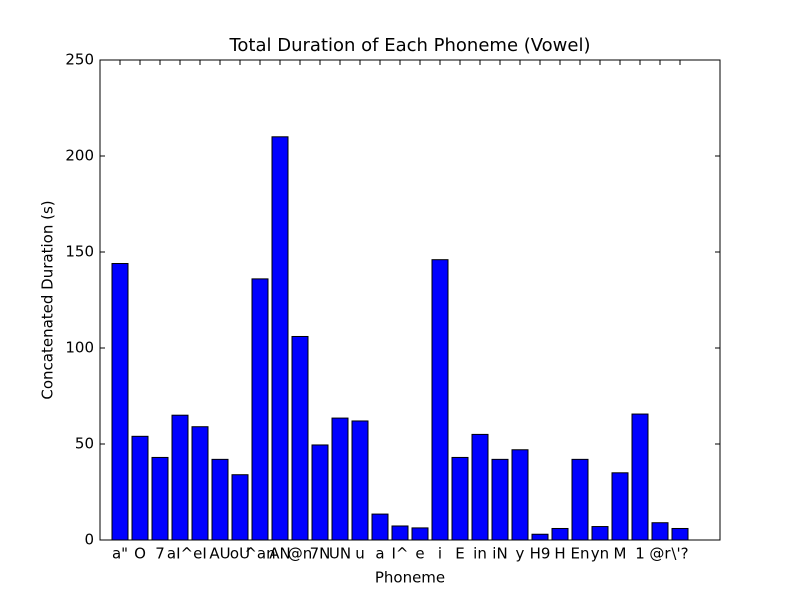 This screenshot has height=600, width=800. I want to click on x-tick-label: aI^, so click(180, 554).